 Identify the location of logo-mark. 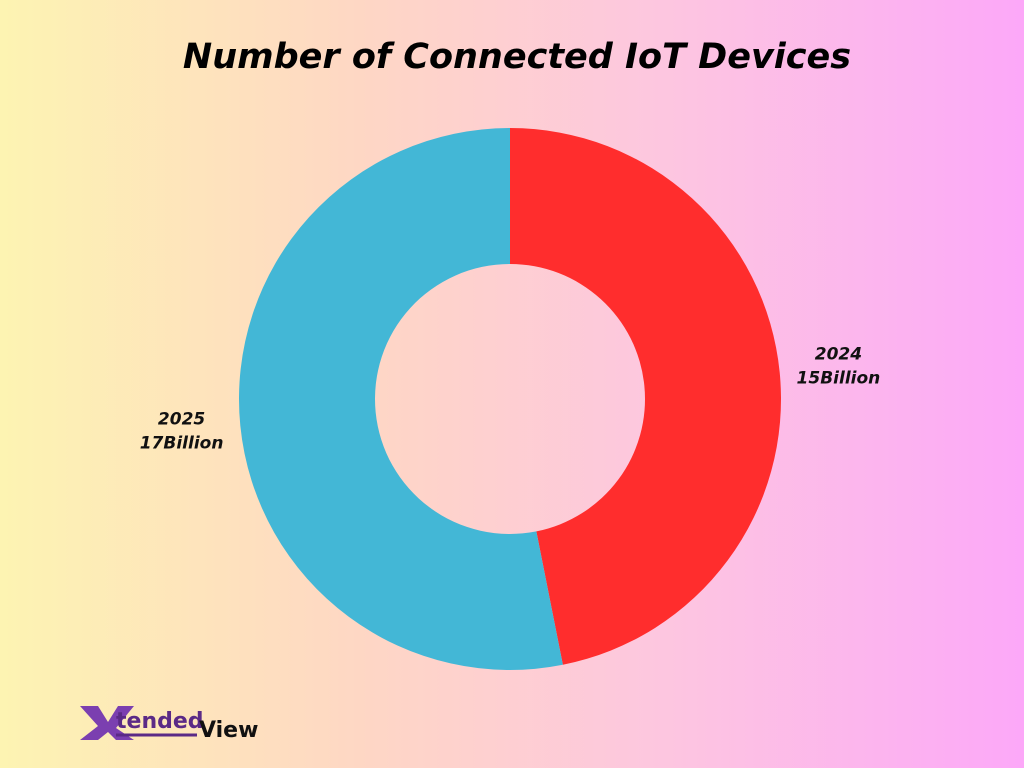
(107, 723).